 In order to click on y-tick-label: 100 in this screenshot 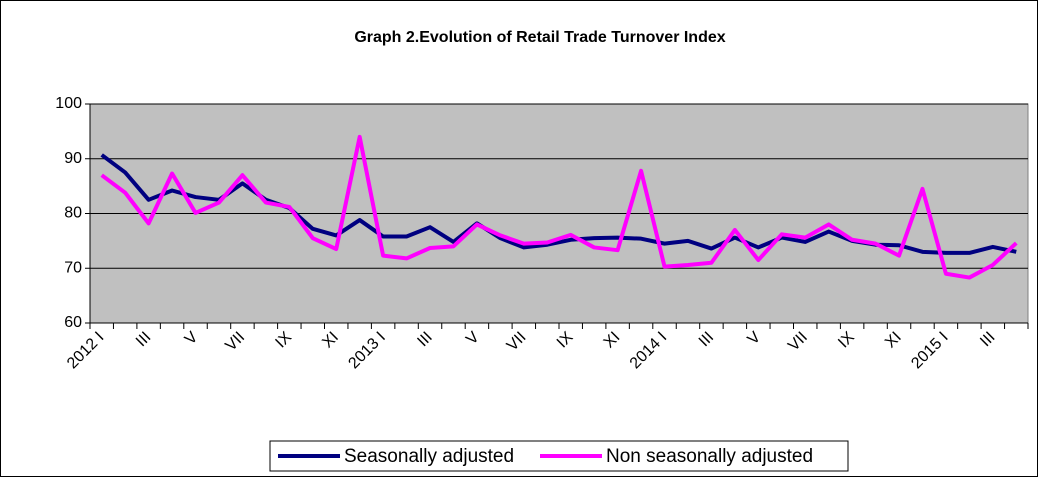, I will do `click(68, 103)`.